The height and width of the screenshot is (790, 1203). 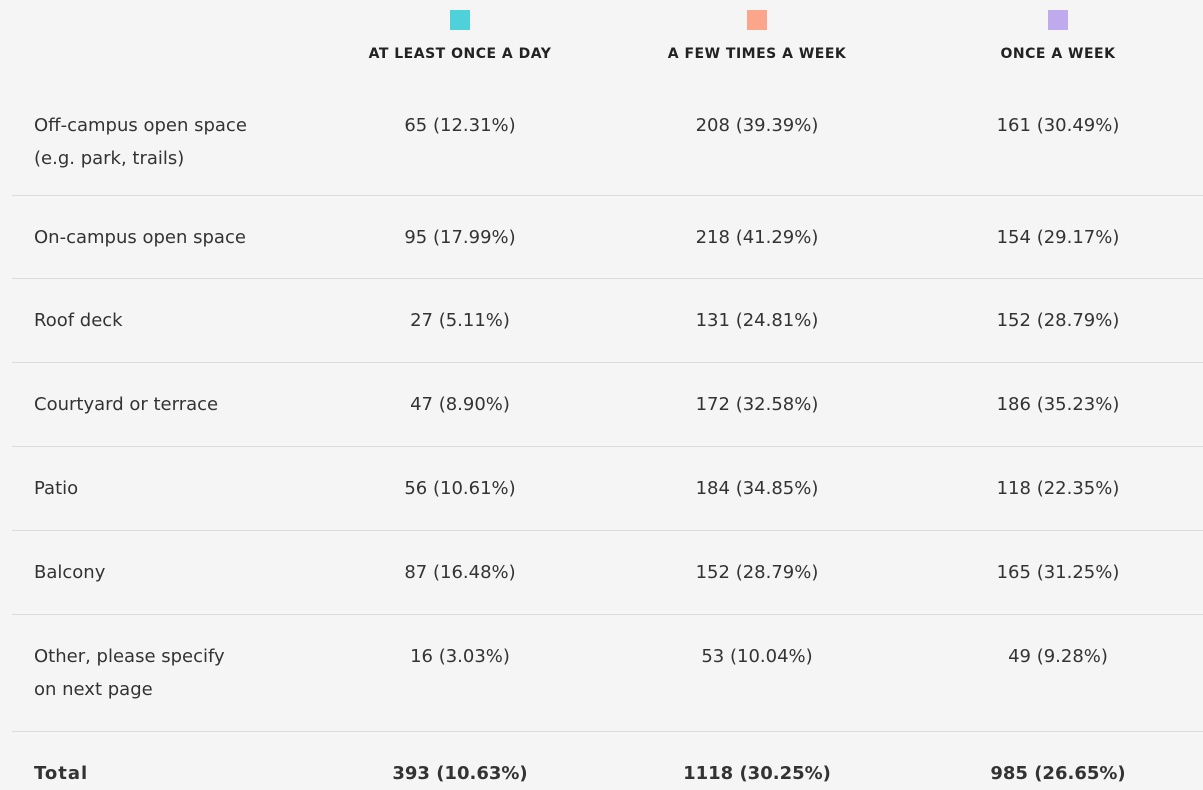 I want to click on cell: 218 (41.29%), so click(x=757, y=237).